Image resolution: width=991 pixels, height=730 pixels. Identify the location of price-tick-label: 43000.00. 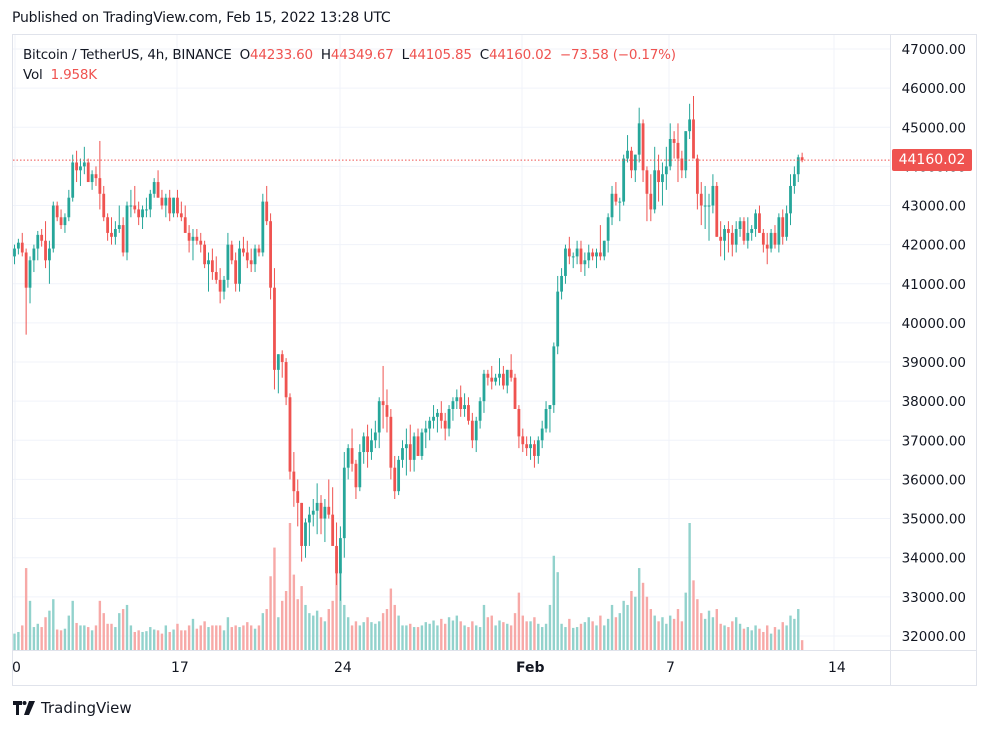
(934, 207).